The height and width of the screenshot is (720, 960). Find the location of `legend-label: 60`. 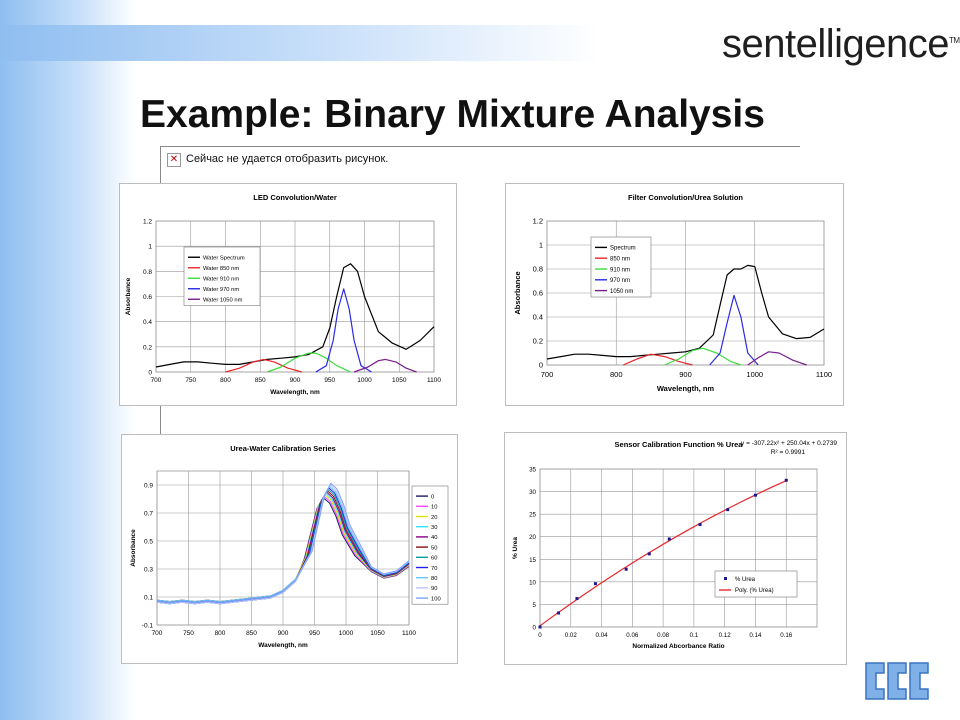

legend-label: 60 is located at coordinates (434, 559).